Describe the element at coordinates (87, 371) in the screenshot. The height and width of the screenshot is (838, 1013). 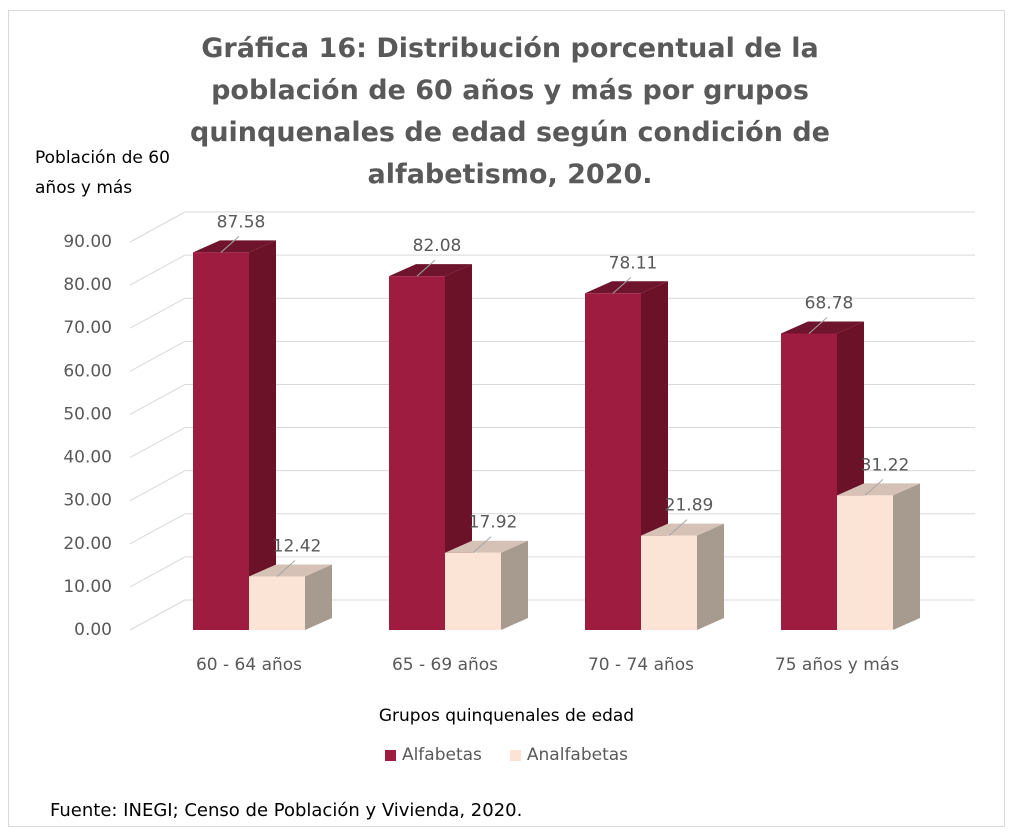
I see `y-tick-label: 60.00` at that location.